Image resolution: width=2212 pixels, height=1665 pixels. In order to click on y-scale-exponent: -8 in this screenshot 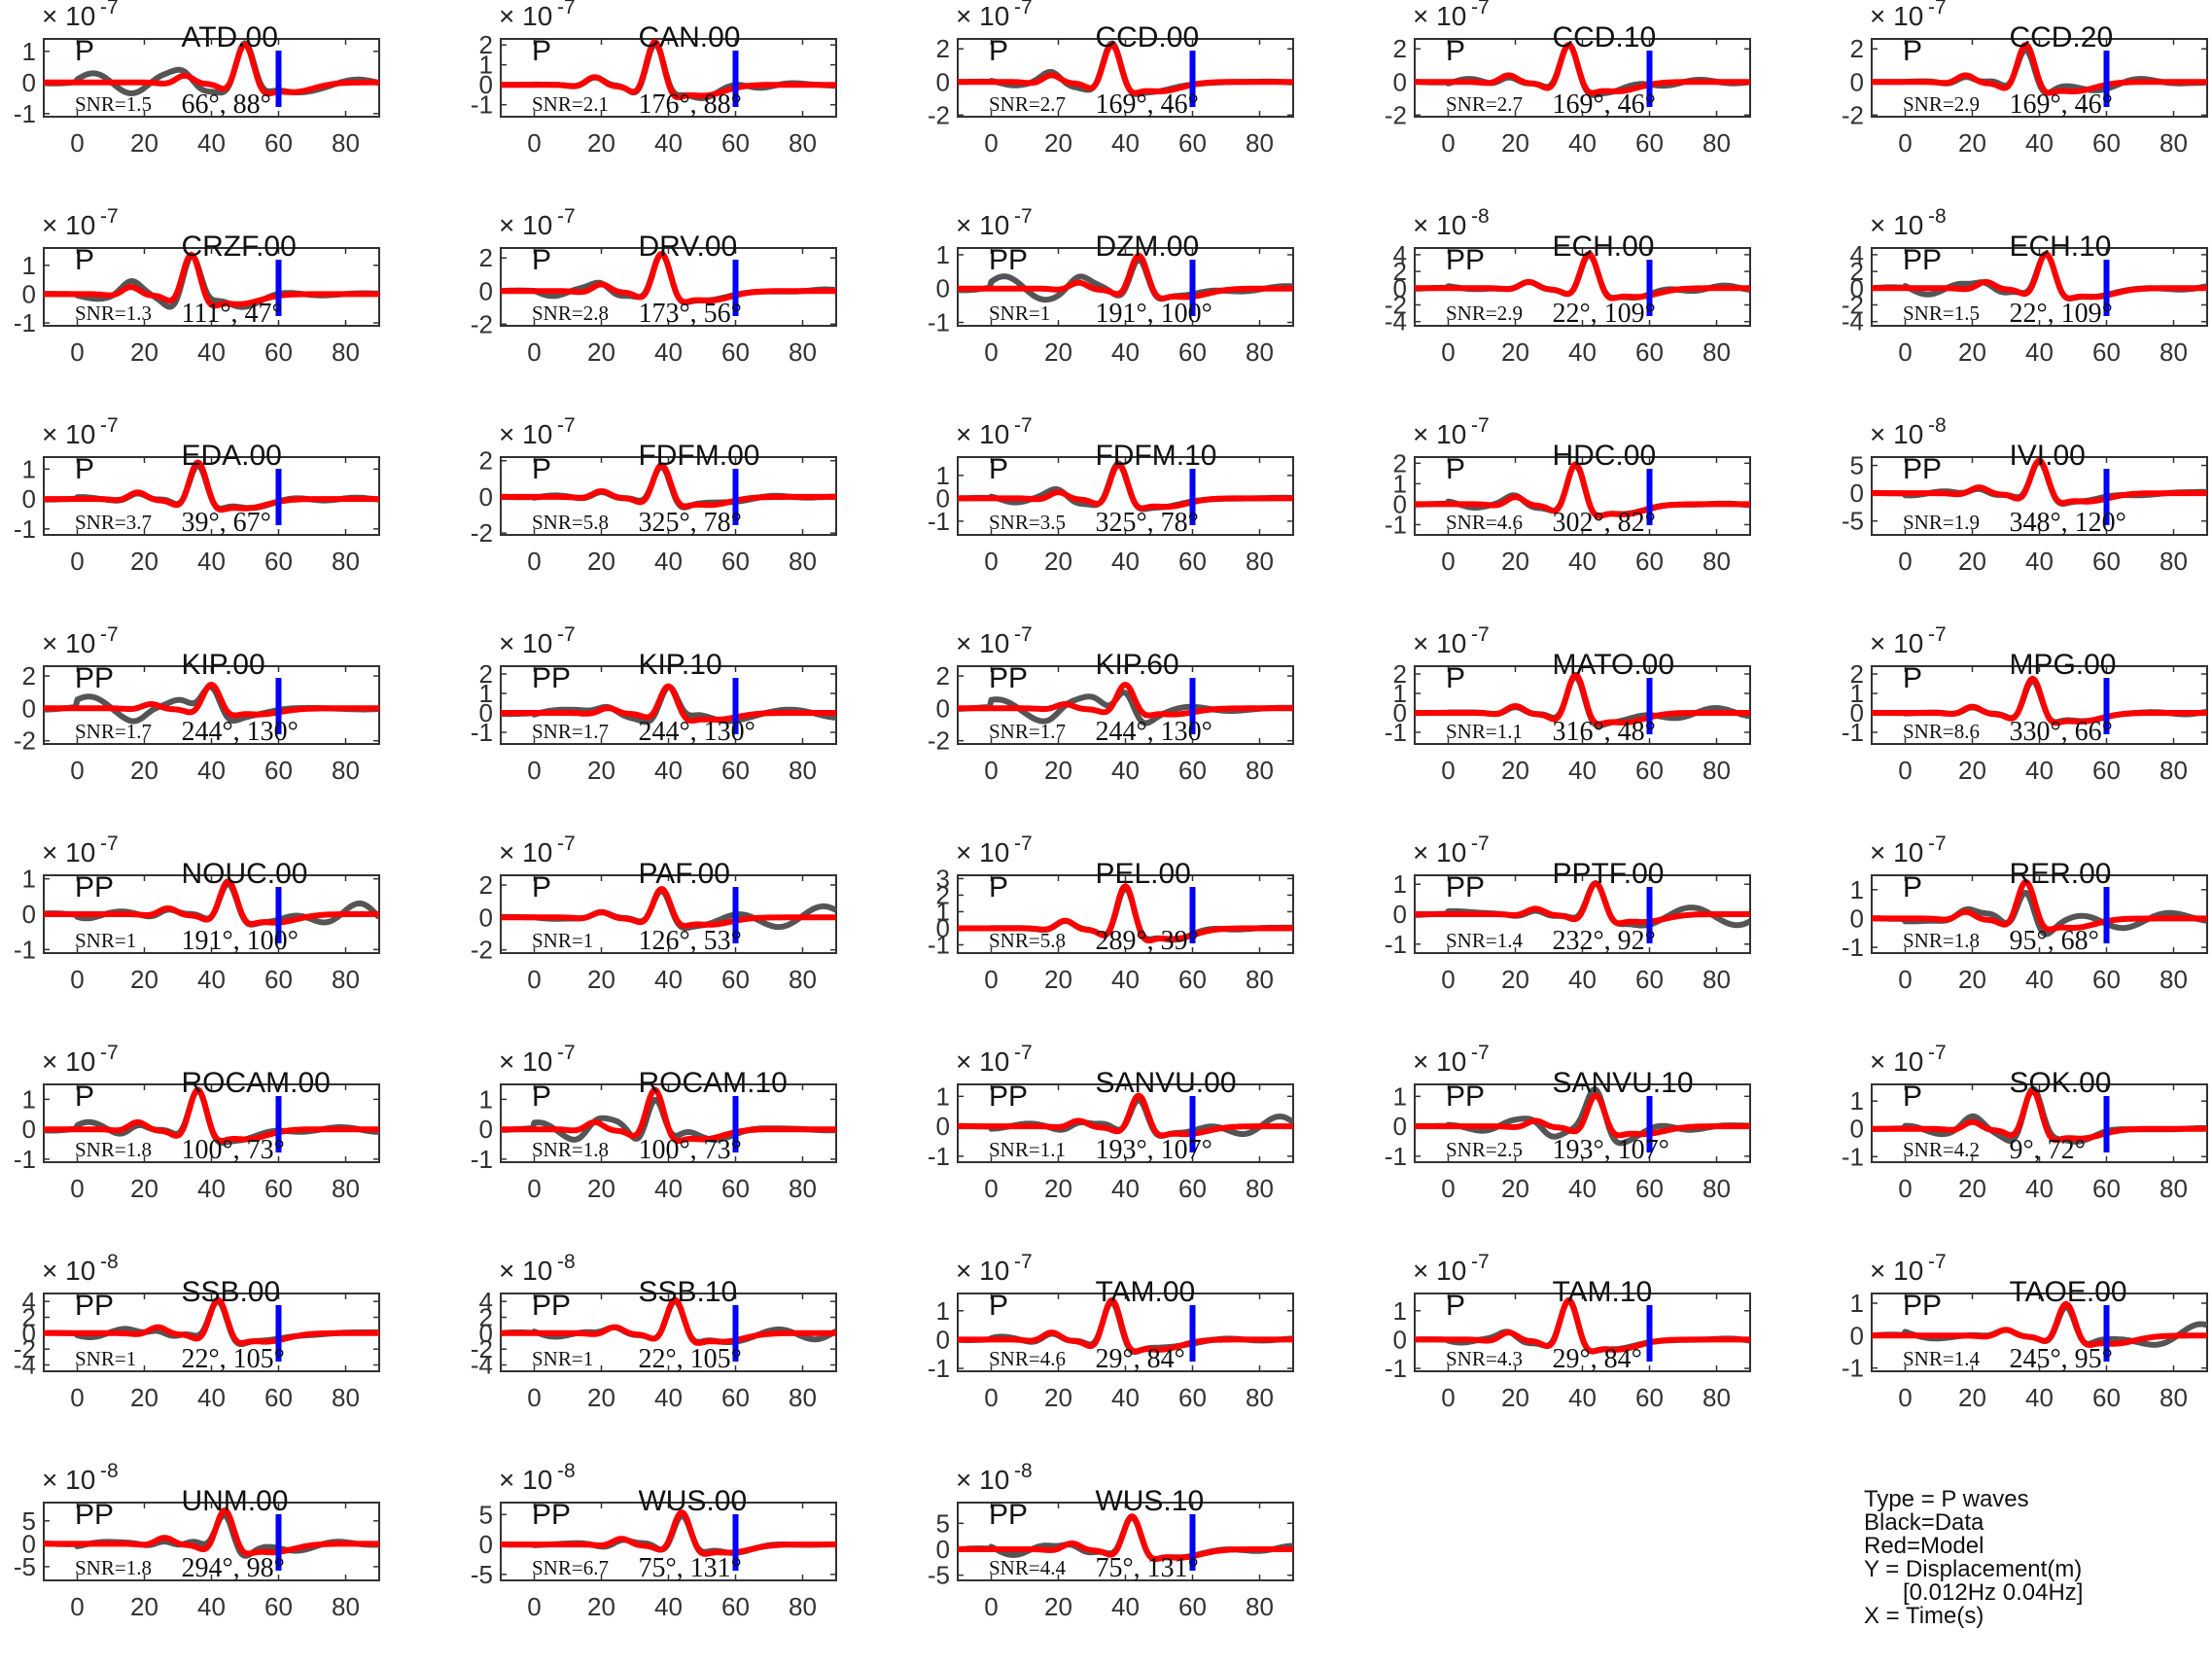, I will do `click(109, 1471)`.